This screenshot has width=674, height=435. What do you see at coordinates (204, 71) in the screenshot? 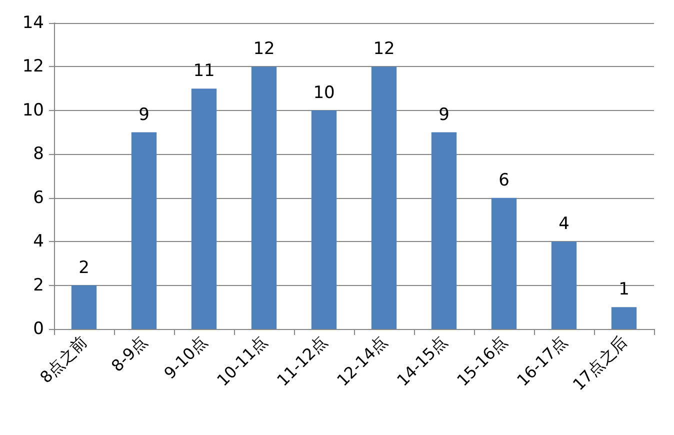
I see `data-label: 11` at bounding box center [204, 71].